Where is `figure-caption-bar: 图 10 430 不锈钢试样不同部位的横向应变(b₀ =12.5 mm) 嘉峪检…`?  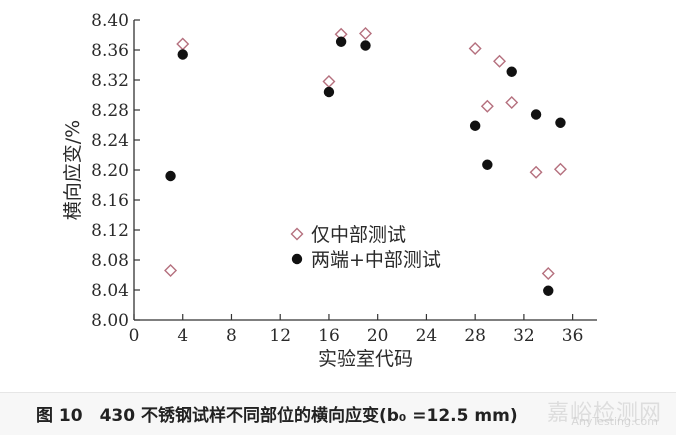
figure-caption-bar: 图 10 430 不锈钢试样不同部位的横向应变(b₀ =12.5 mm) 嘉峪检… is located at coordinates (338, 413).